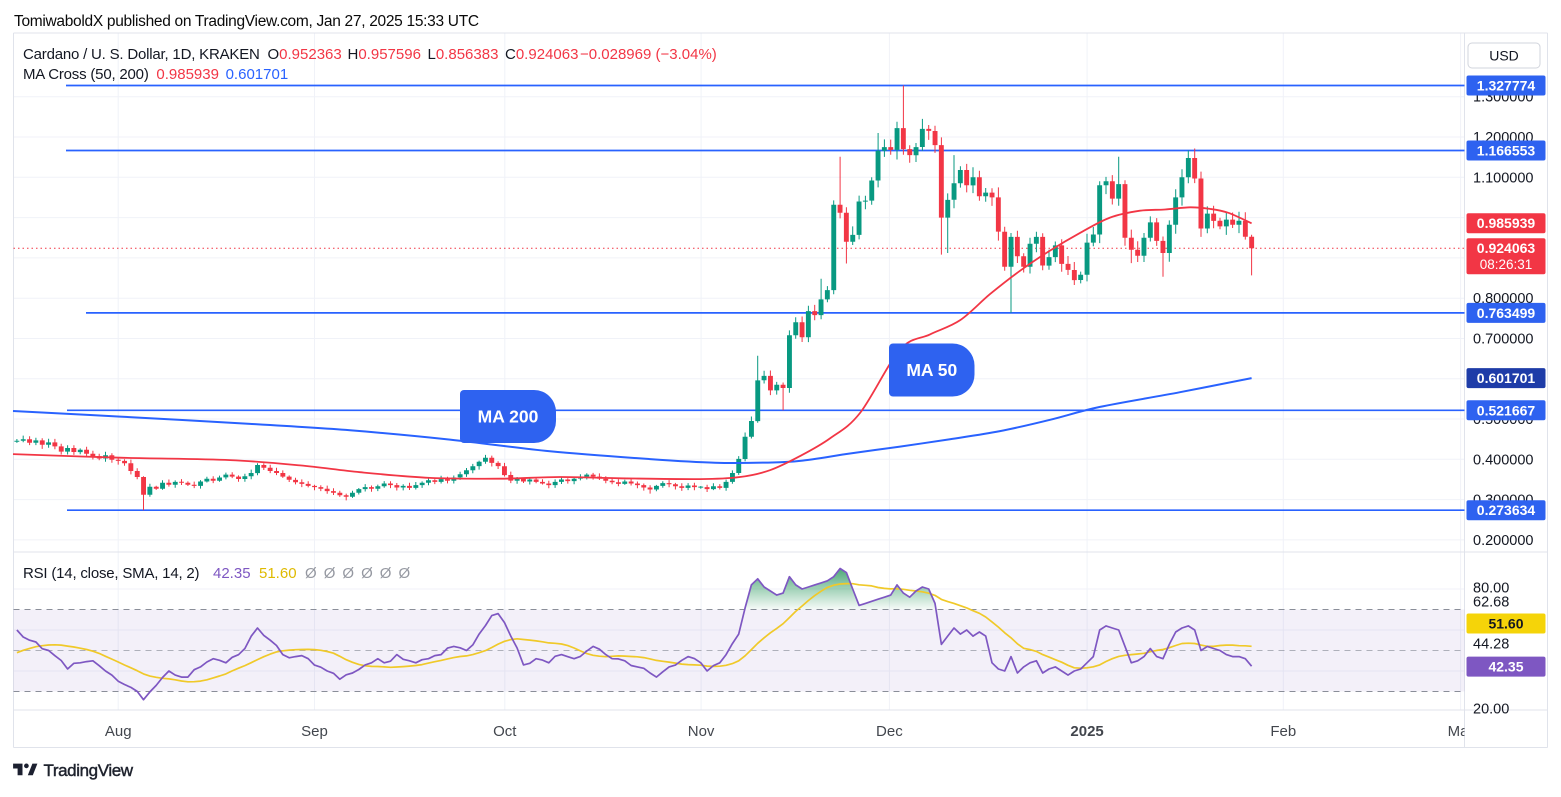 This screenshot has height=797, width=1561. Describe the element at coordinates (1491, 644) in the screenshot. I see `svg-text: 44.28` at that location.